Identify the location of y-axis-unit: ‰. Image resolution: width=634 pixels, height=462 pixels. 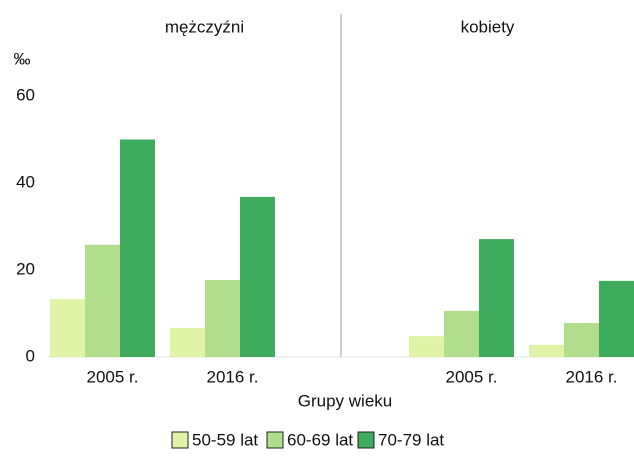
(22, 58).